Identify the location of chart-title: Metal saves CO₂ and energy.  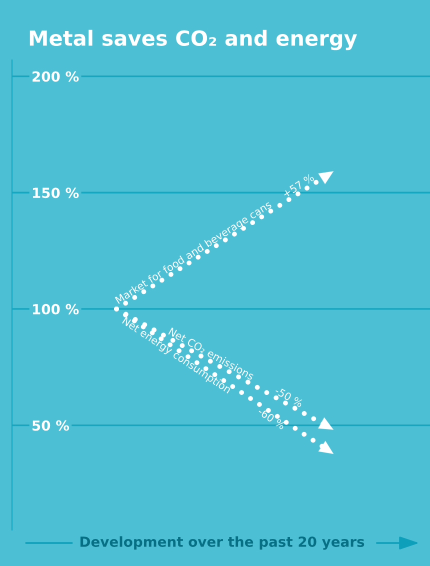
(194, 40).